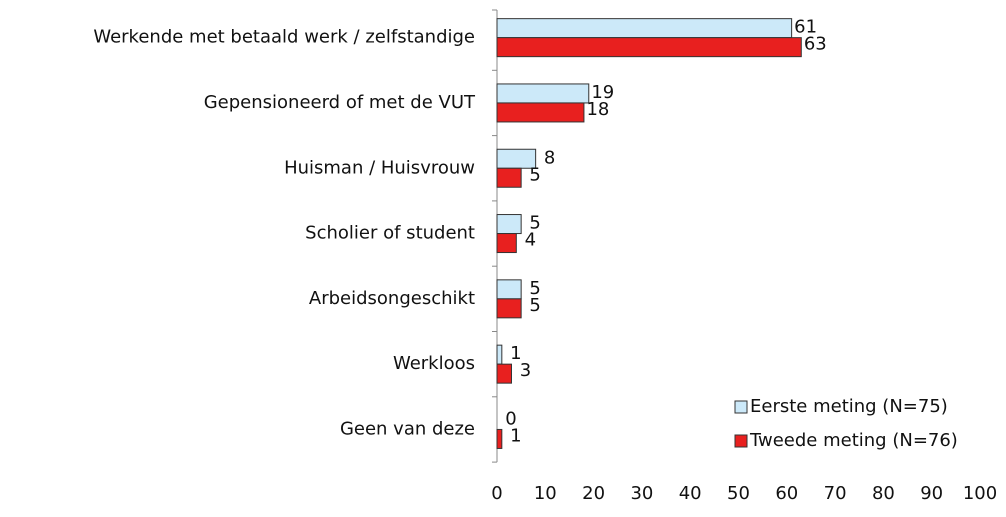  I want to click on y-tick-label: Geen van deze, so click(407, 428).